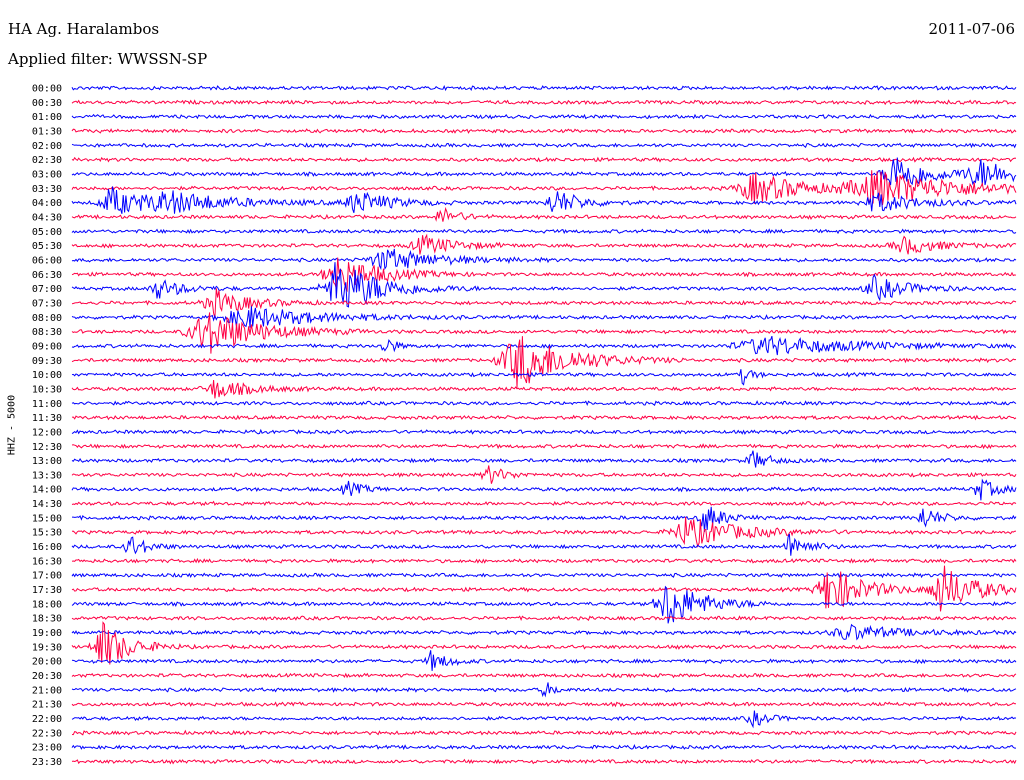  What do you see at coordinates (47, 690) in the screenshot?
I see `row-time-label: 21:00` at bounding box center [47, 690].